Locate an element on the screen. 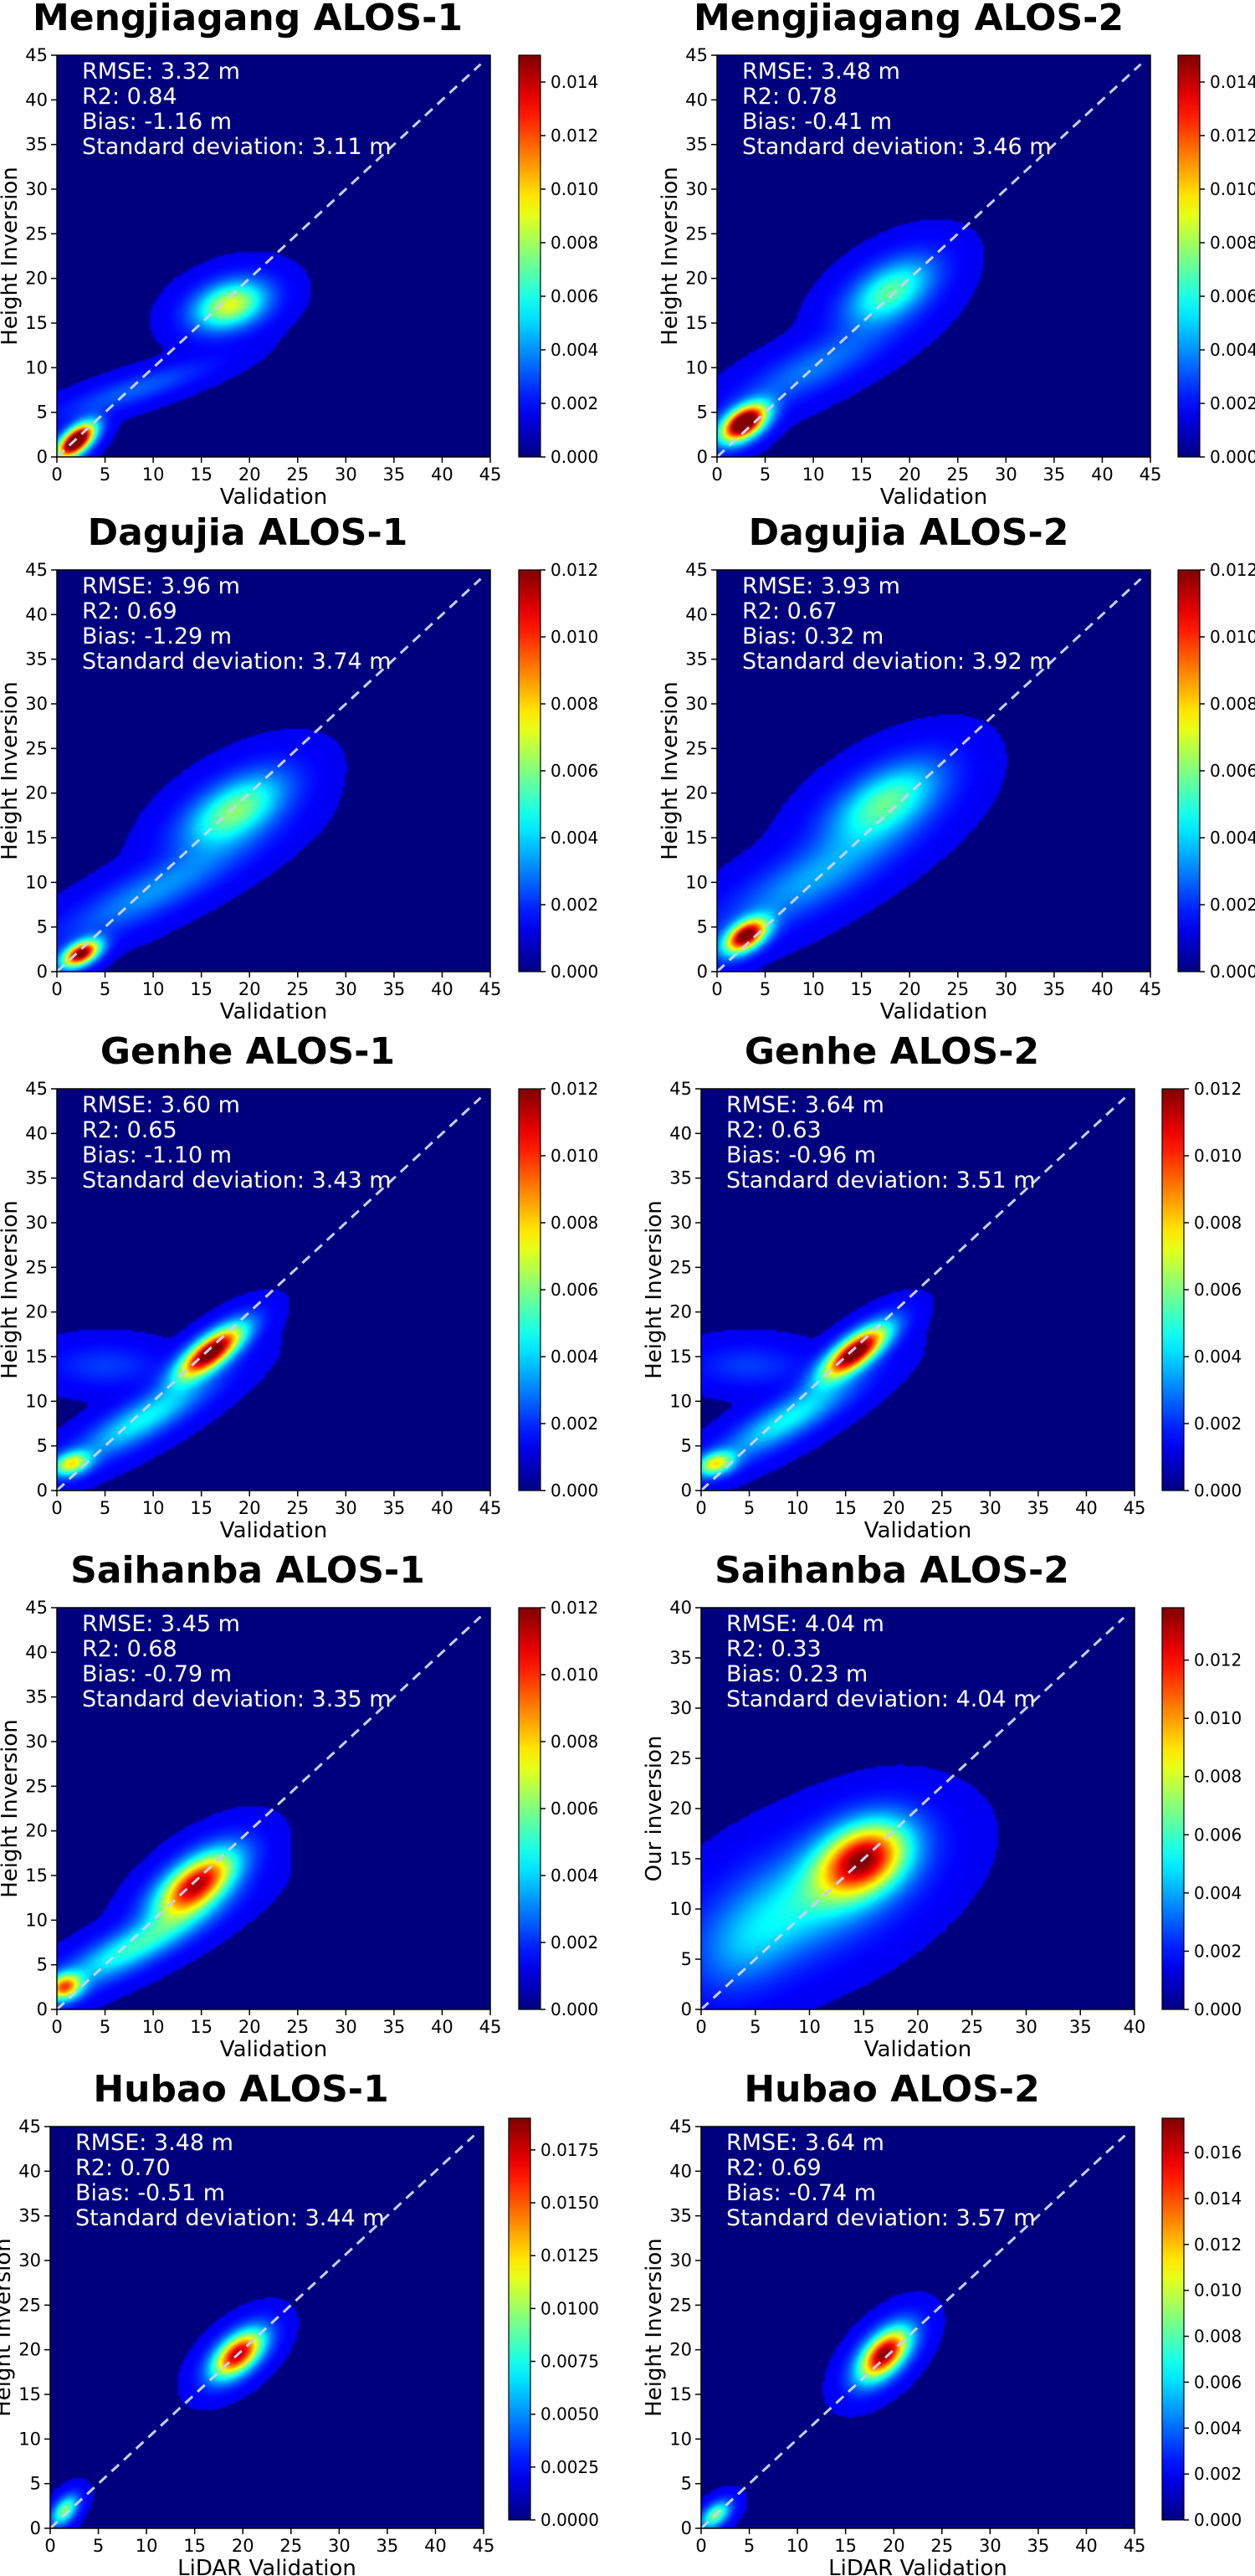 This screenshot has width=1255, height=2576. stats-line: R2: 0.68 is located at coordinates (129, 1649).